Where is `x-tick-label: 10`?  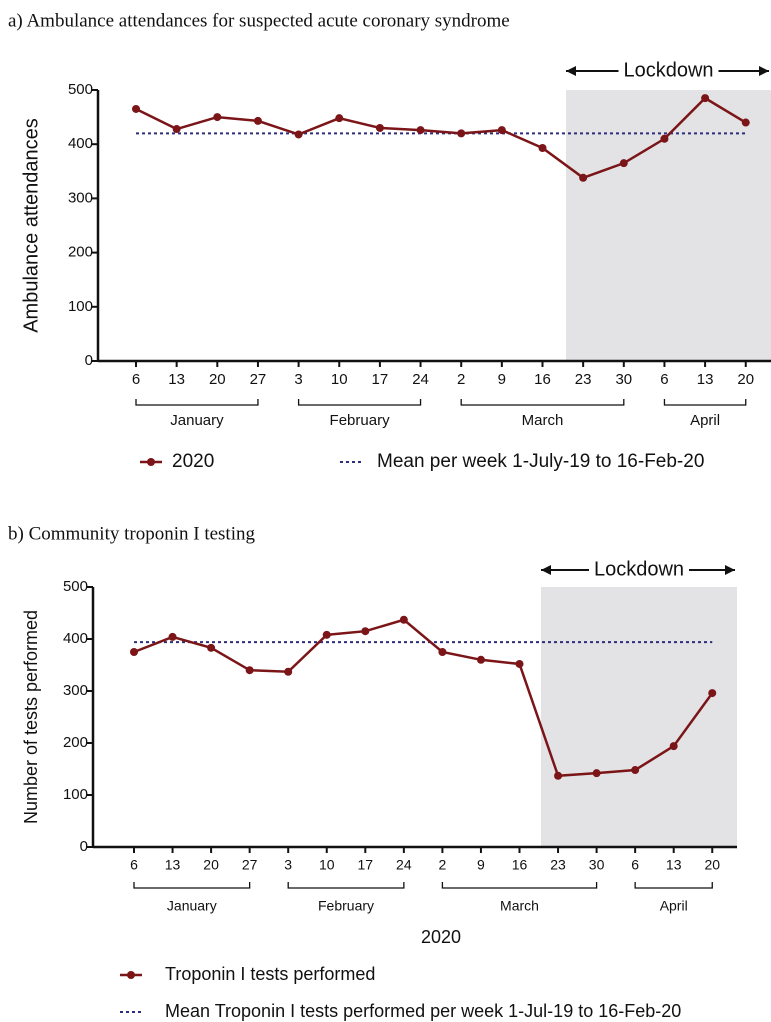
x-tick-label: 10 is located at coordinates (339, 379).